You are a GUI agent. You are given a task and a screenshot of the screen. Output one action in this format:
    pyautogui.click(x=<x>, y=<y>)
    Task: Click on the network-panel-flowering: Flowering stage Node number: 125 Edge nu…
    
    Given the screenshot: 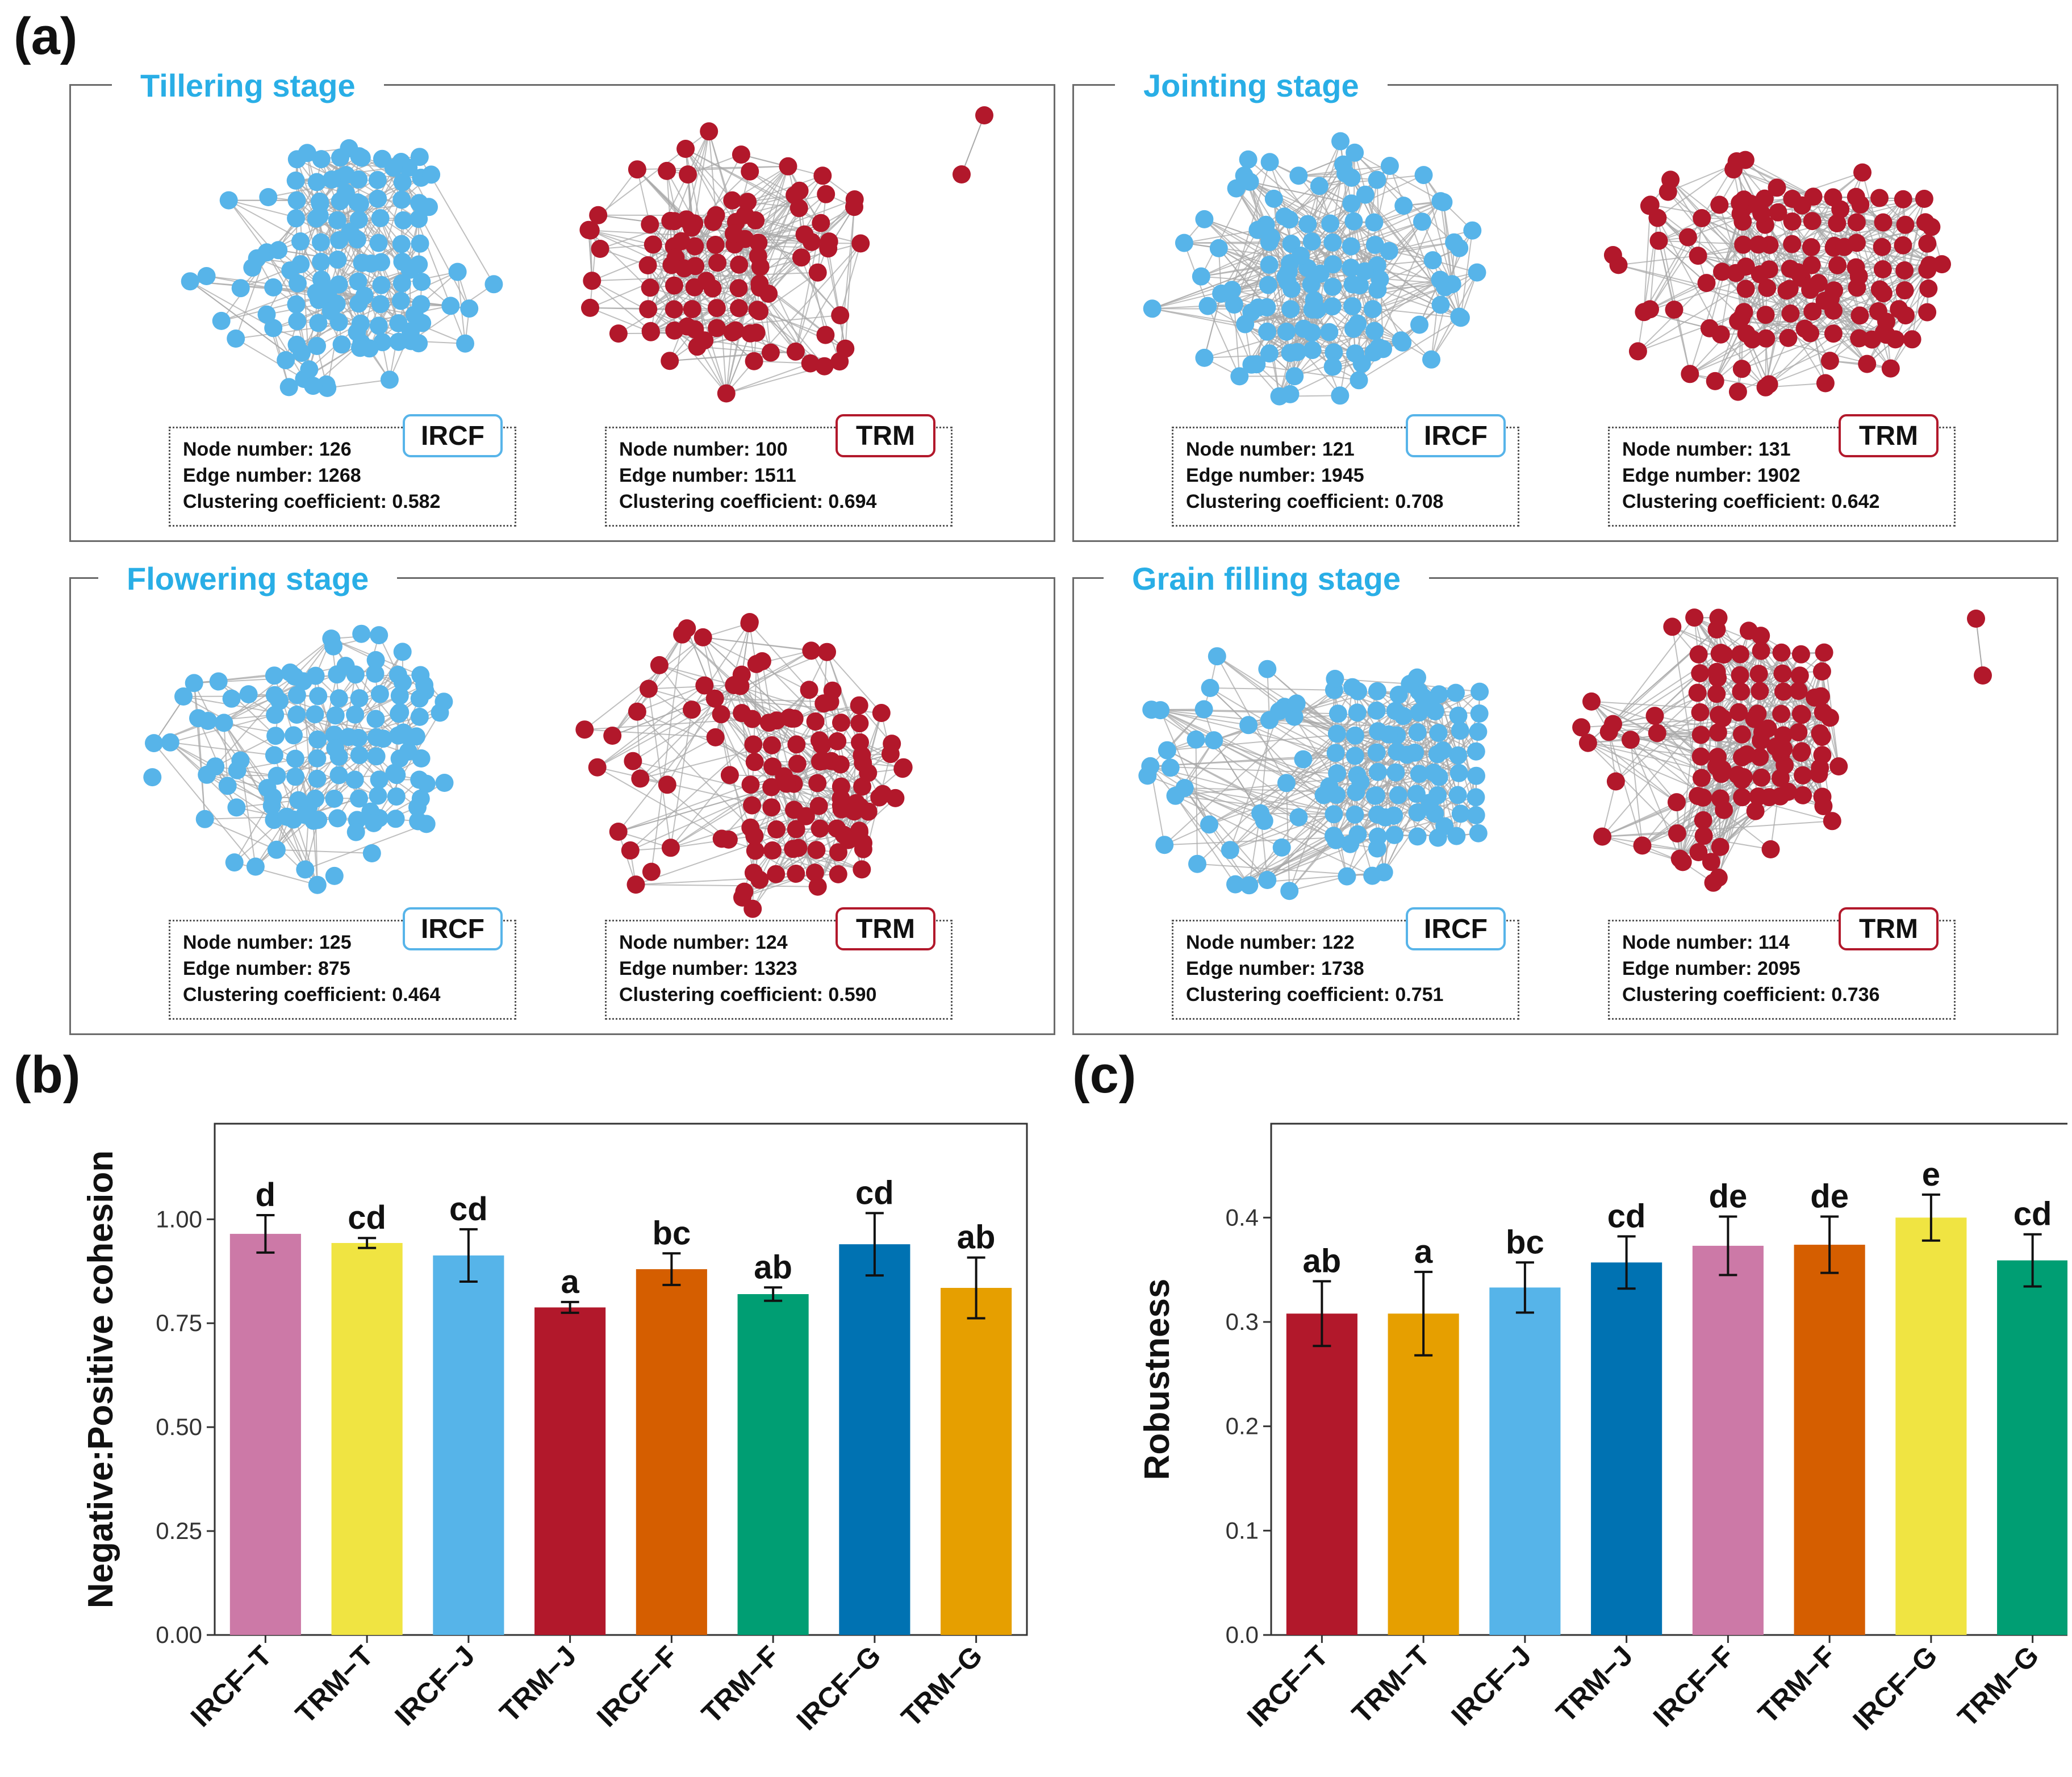 What is the action you would take?
    pyautogui.click(x=562, y=795)
    